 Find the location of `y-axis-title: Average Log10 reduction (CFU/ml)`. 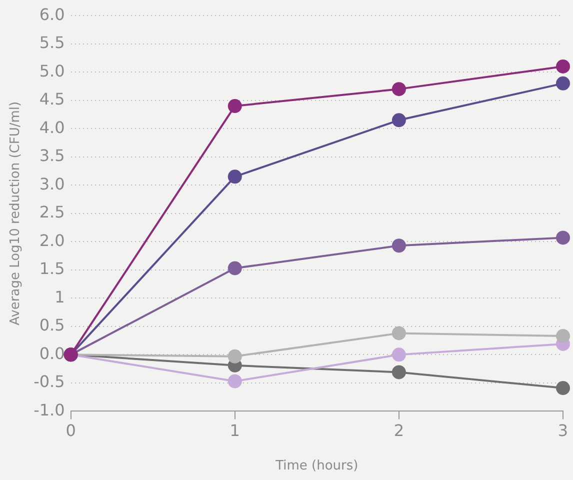

y-axis-title: Average Log10 reduction (CFU/ml) is located at coordinates (16, 213).